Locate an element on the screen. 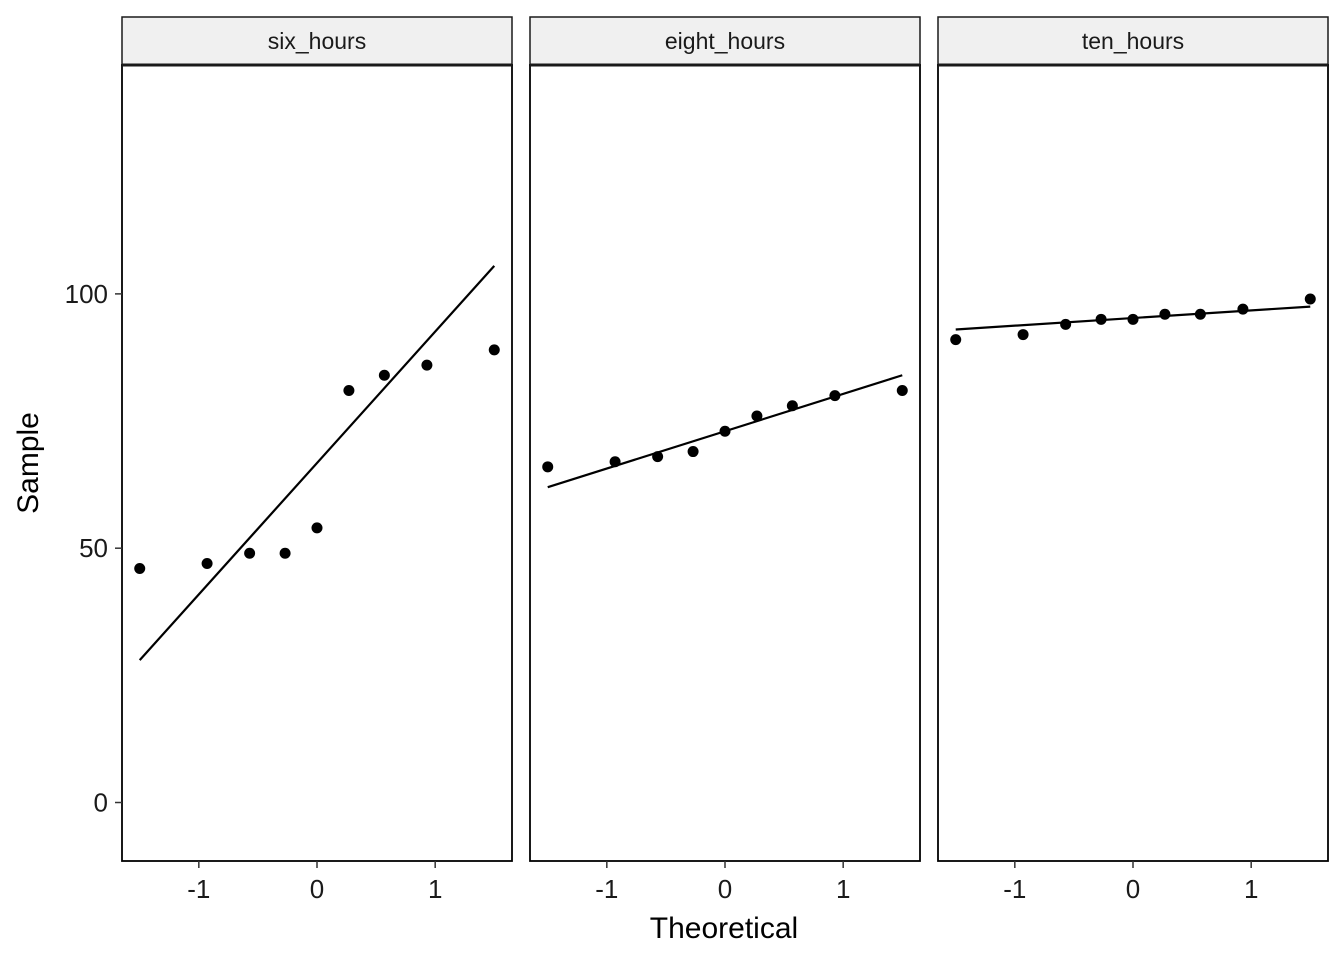  y-tick-label: 50 is located at coordinates (93, 548).